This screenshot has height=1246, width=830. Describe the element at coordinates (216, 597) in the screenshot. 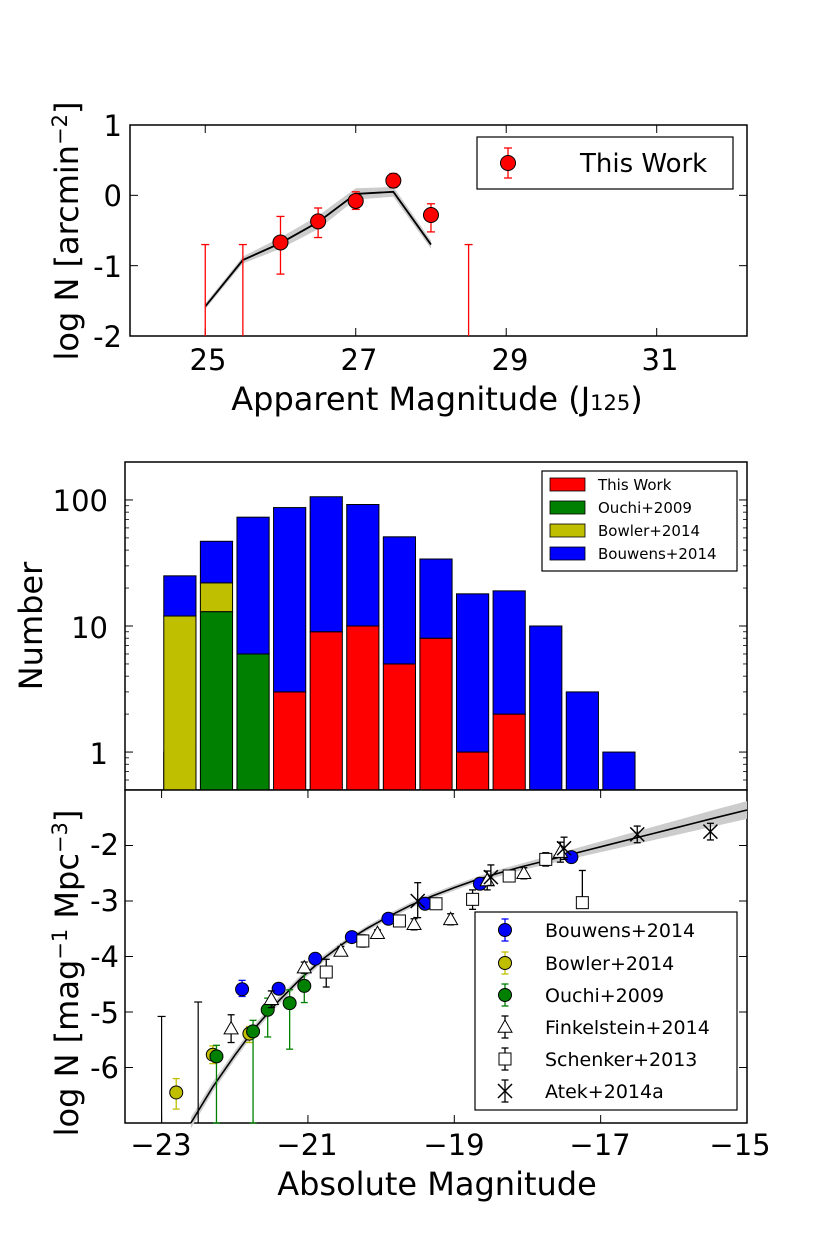

I see `bar-1-bowler-2014` at that location.